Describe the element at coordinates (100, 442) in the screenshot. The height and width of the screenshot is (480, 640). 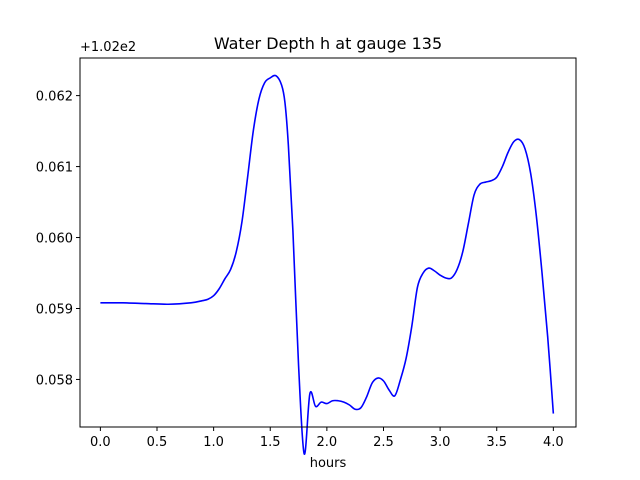
I see `x-tick-label: 0.0` at that location.